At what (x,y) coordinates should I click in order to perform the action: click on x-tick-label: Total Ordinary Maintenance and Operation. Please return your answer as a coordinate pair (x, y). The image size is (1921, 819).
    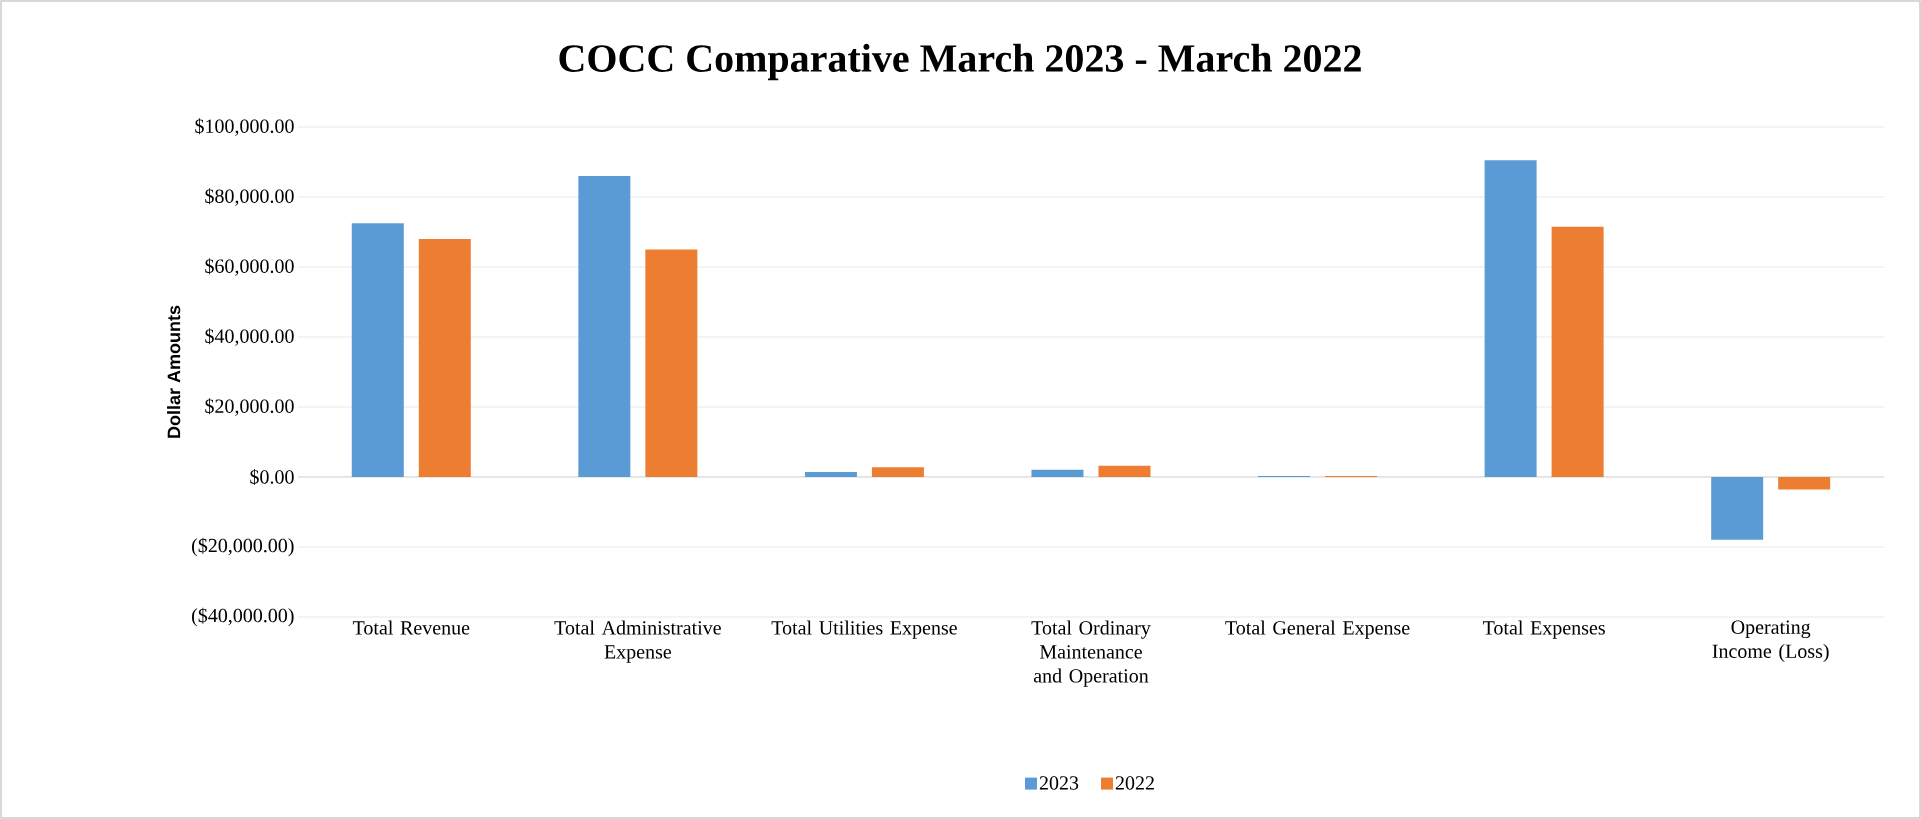
    Looking at the image, I should click on (1091, 653).